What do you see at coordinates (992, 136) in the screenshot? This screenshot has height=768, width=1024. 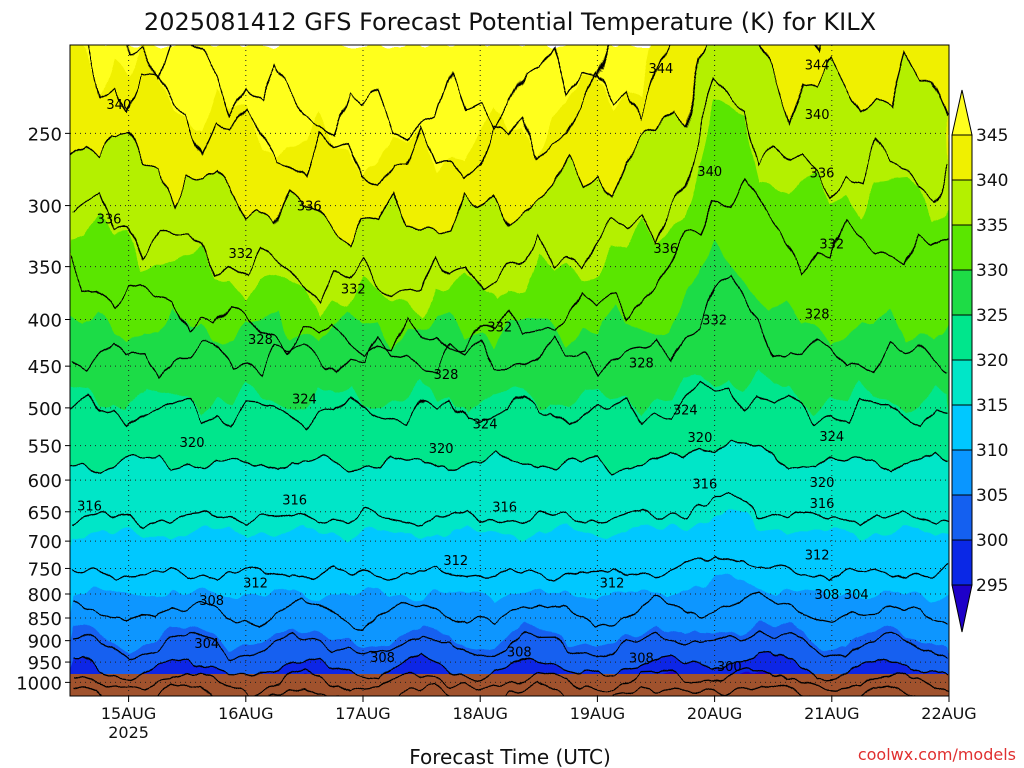 I see `colorbar-label: 345` at bounding box center [992, 136].